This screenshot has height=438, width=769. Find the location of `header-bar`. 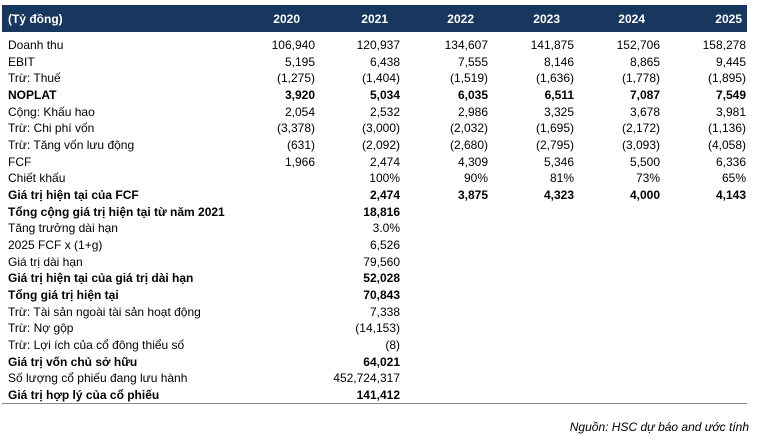

header-bar is located at coordinates (374, 18).